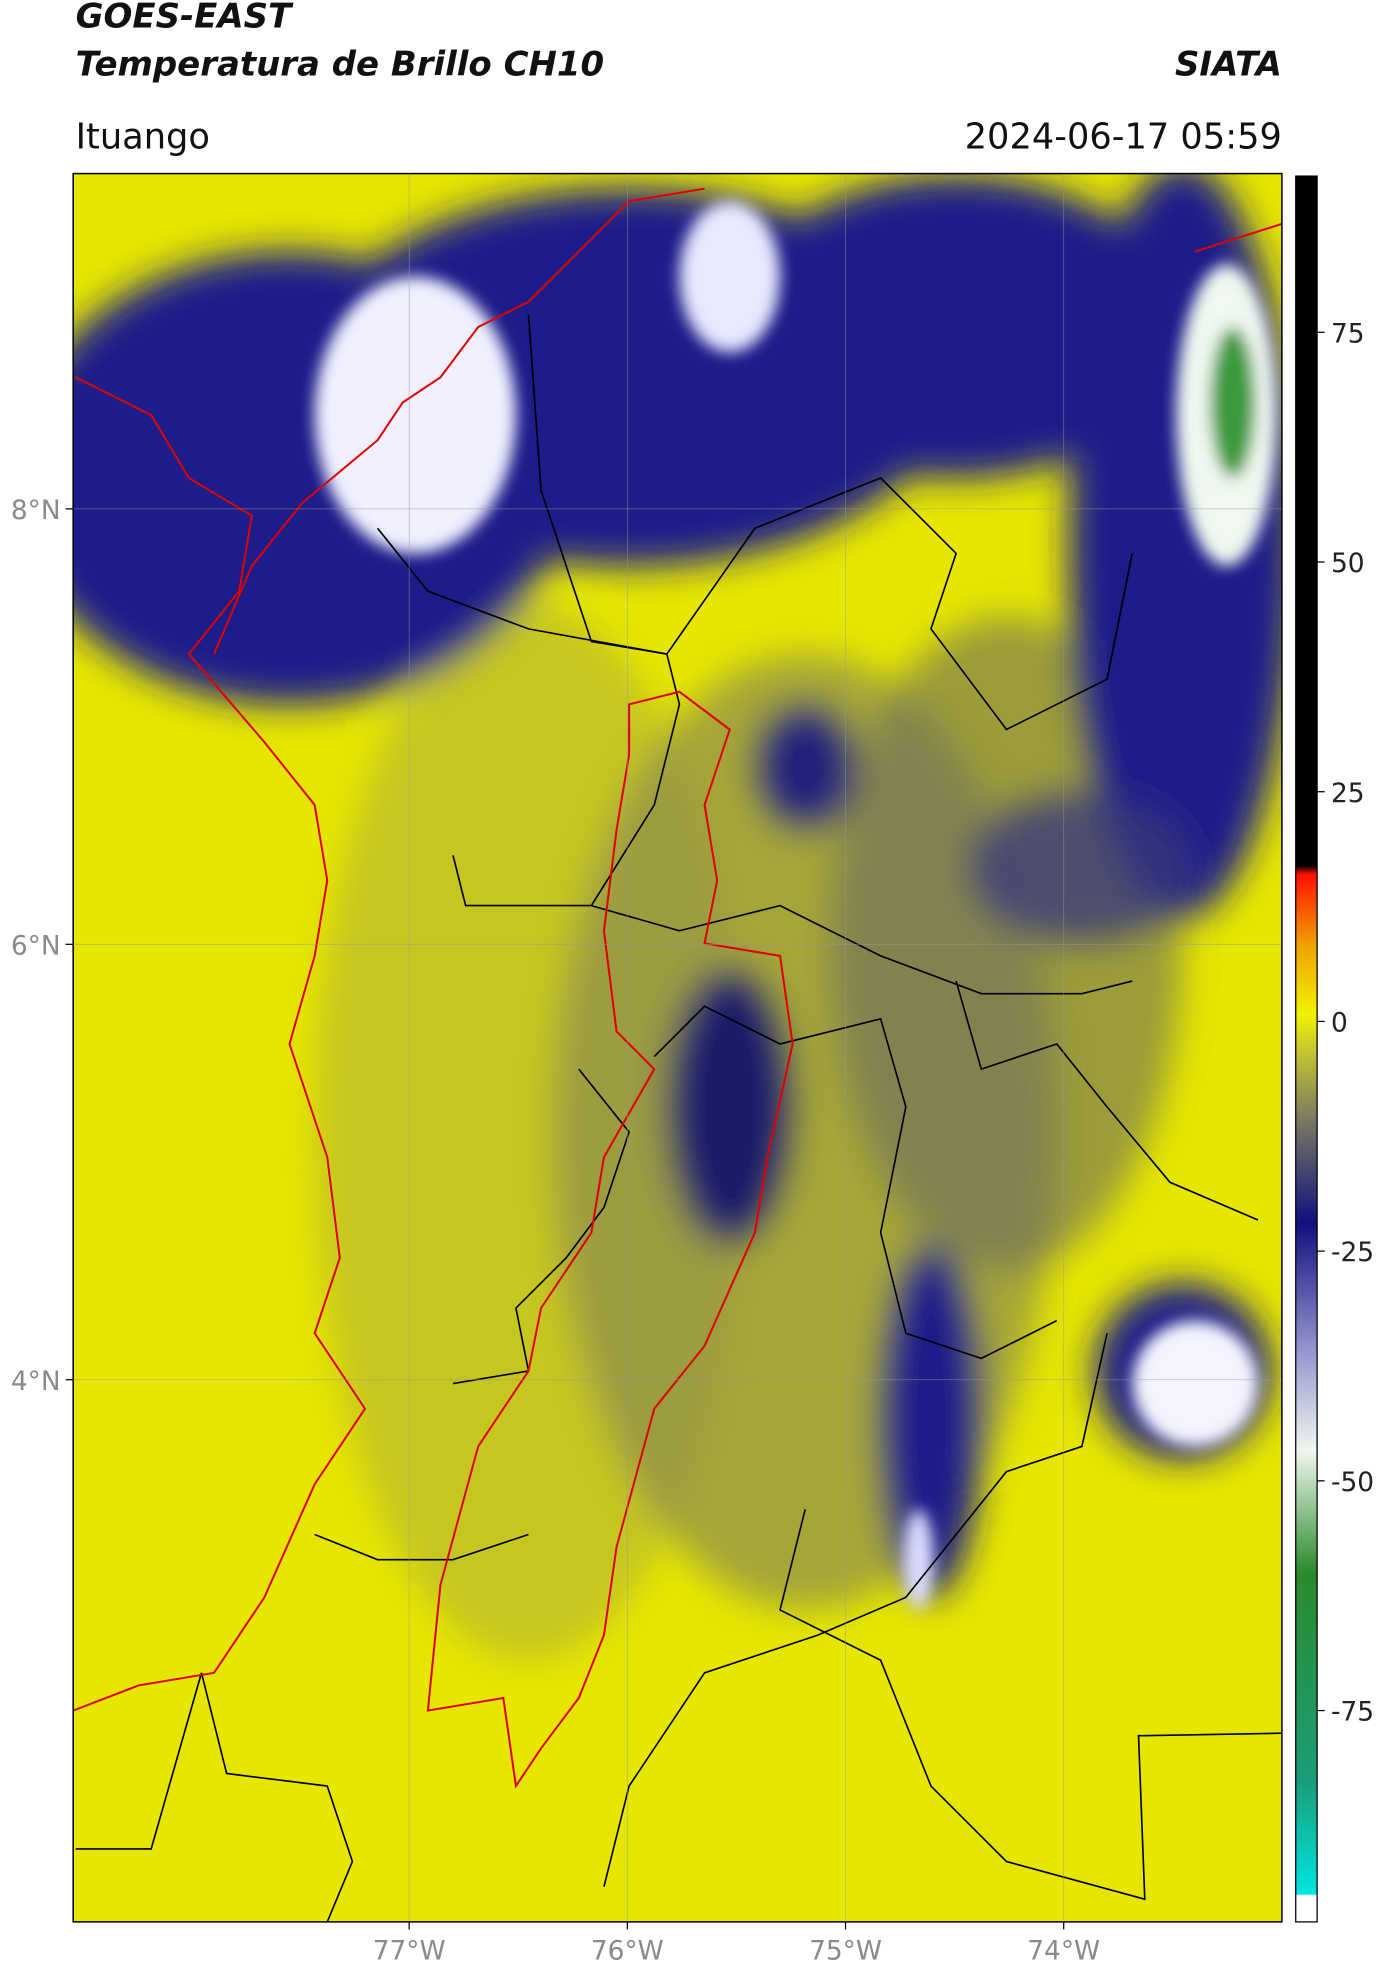 The image size is (1384, 1981). What do you see at coordinates (1123, 136) in the screenshot?
I see `datetime: 2024-06-17 05:59` at bounding box center [1123, 136].